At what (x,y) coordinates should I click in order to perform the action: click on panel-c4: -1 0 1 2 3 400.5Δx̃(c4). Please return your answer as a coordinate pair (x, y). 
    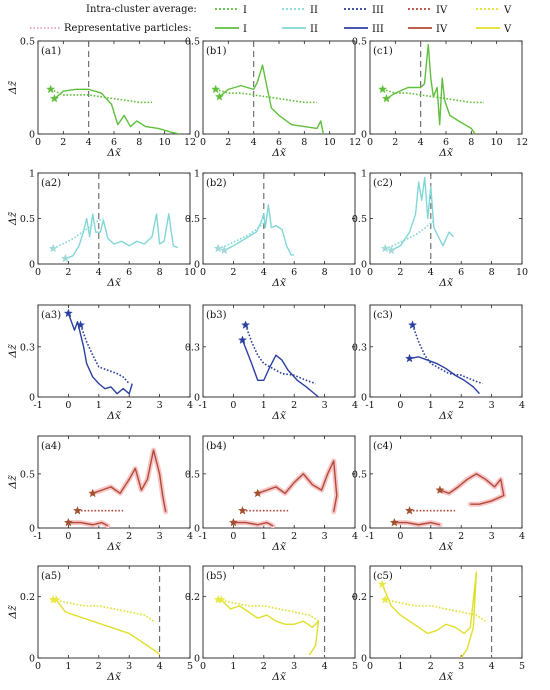
    Looking at the image, I should click on (438, 494).